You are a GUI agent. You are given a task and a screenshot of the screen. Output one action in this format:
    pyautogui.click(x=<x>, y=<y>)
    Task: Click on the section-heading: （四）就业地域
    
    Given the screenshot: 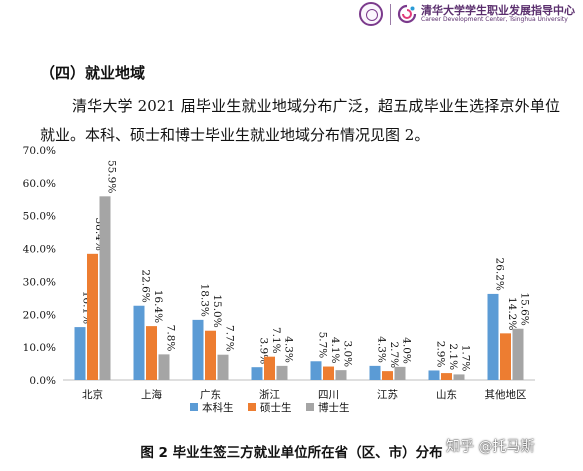 What is the action you would take?
    pyautogui.click(x=93, y=73)
    